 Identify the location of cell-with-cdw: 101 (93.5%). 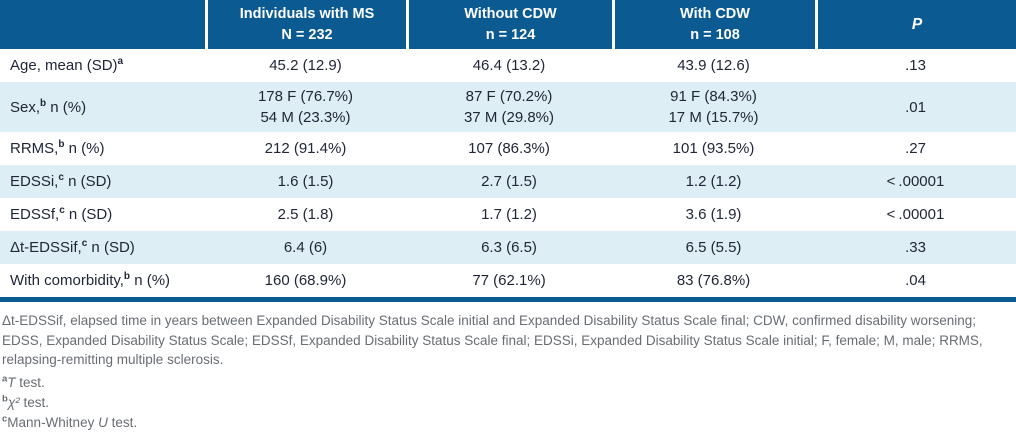
(713, 148).